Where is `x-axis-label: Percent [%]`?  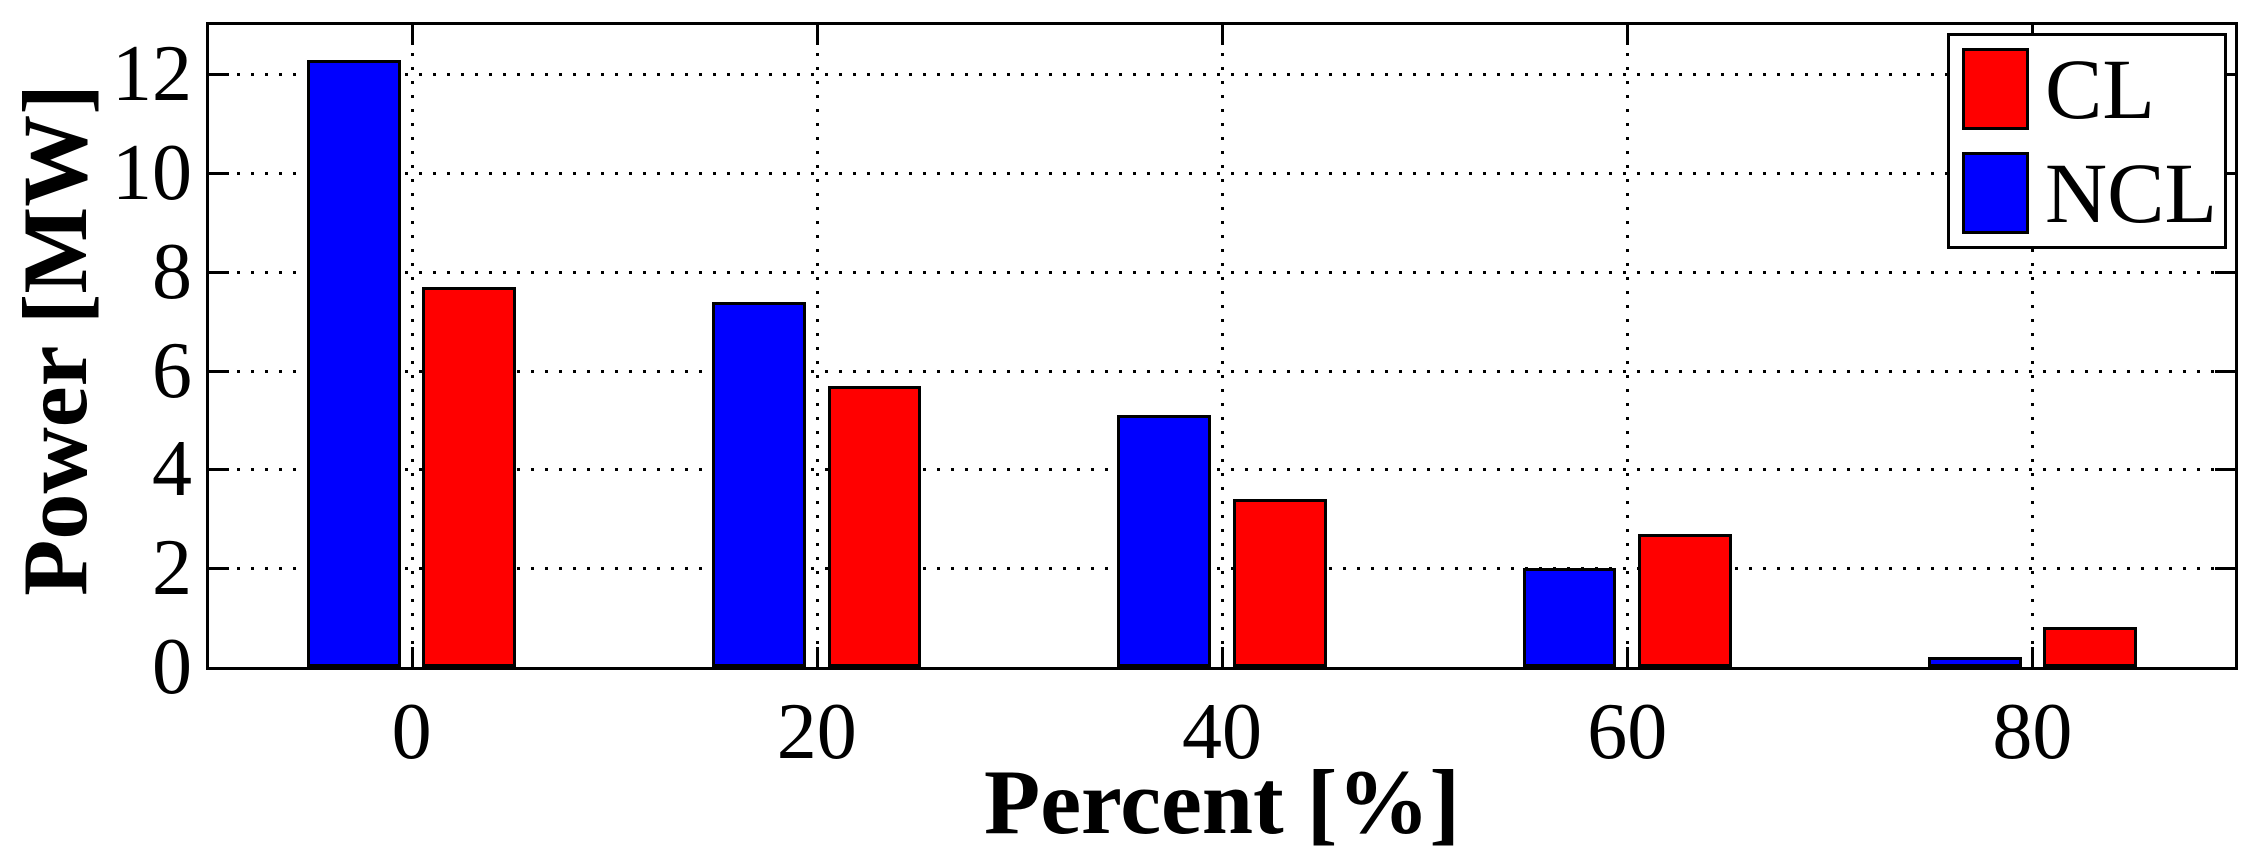
x-axis-label: Percent [%] is located at coordinates (1222, 802).